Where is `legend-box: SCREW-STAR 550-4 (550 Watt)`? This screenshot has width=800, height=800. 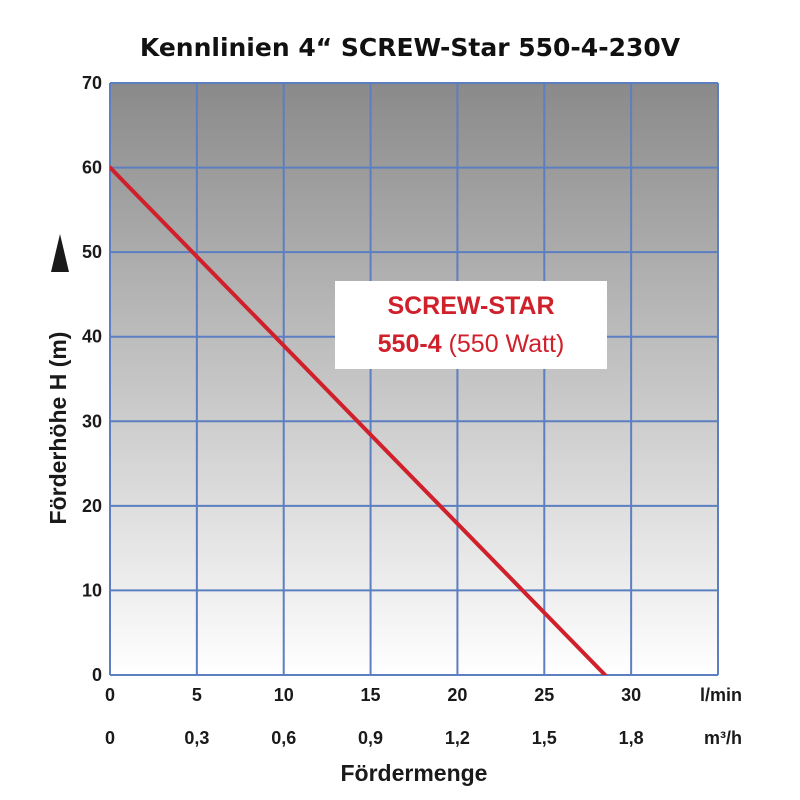
legend-box: SCREW-STAR 550-4 (550 Watt) is located at coordinates (471, 325).